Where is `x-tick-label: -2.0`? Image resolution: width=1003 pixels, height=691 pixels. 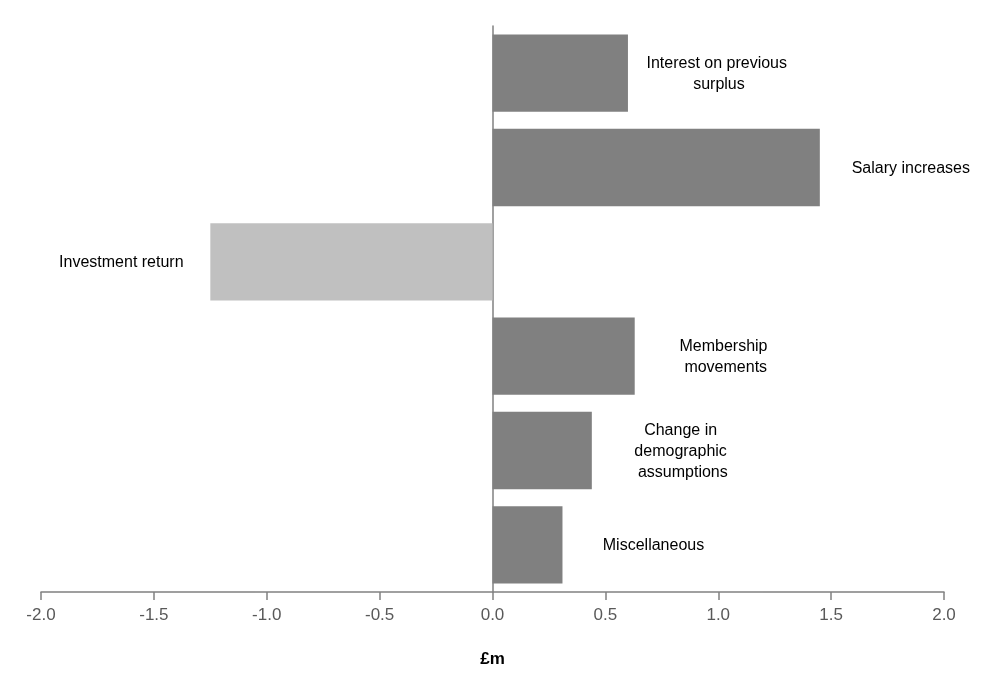
x-tick-label: -2.0 is located at coordinates (41, 614).